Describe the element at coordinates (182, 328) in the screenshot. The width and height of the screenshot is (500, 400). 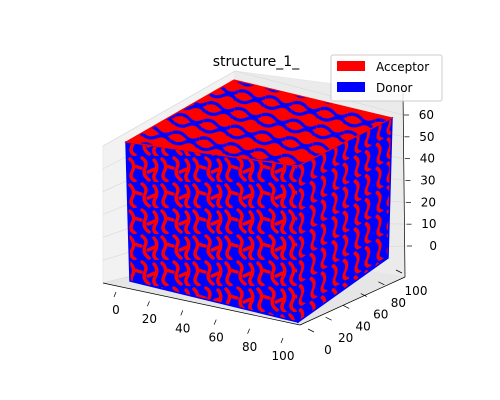
I see `x-tick-label: 40` at that location.